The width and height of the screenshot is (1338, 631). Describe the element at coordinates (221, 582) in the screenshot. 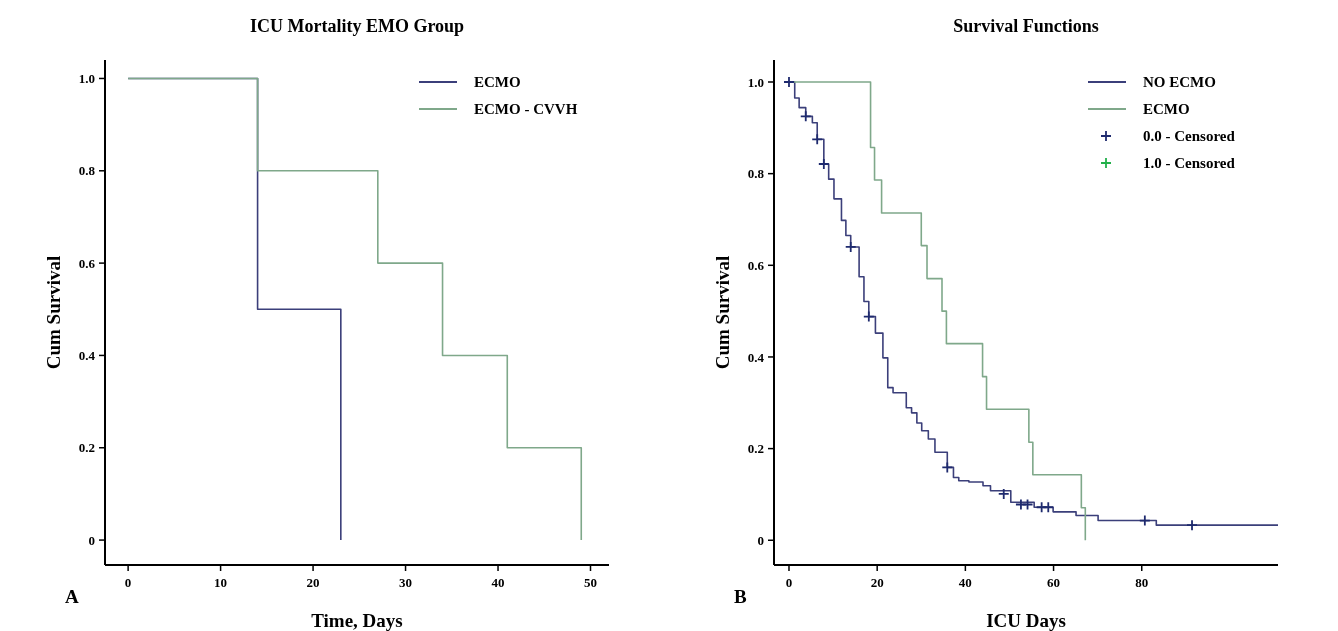

I see `x-tick-label: 10` at that location.